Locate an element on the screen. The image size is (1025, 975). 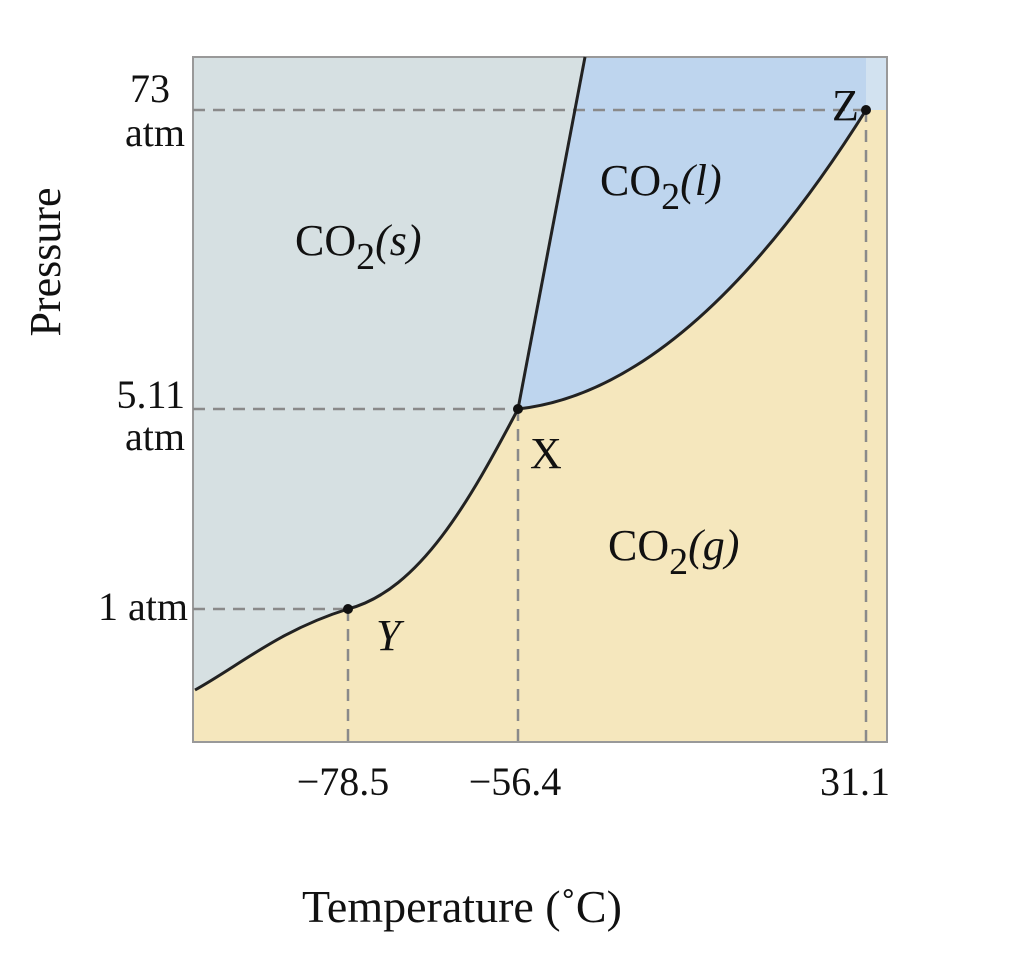
point-label: Z is located at coordinates (845, 105).